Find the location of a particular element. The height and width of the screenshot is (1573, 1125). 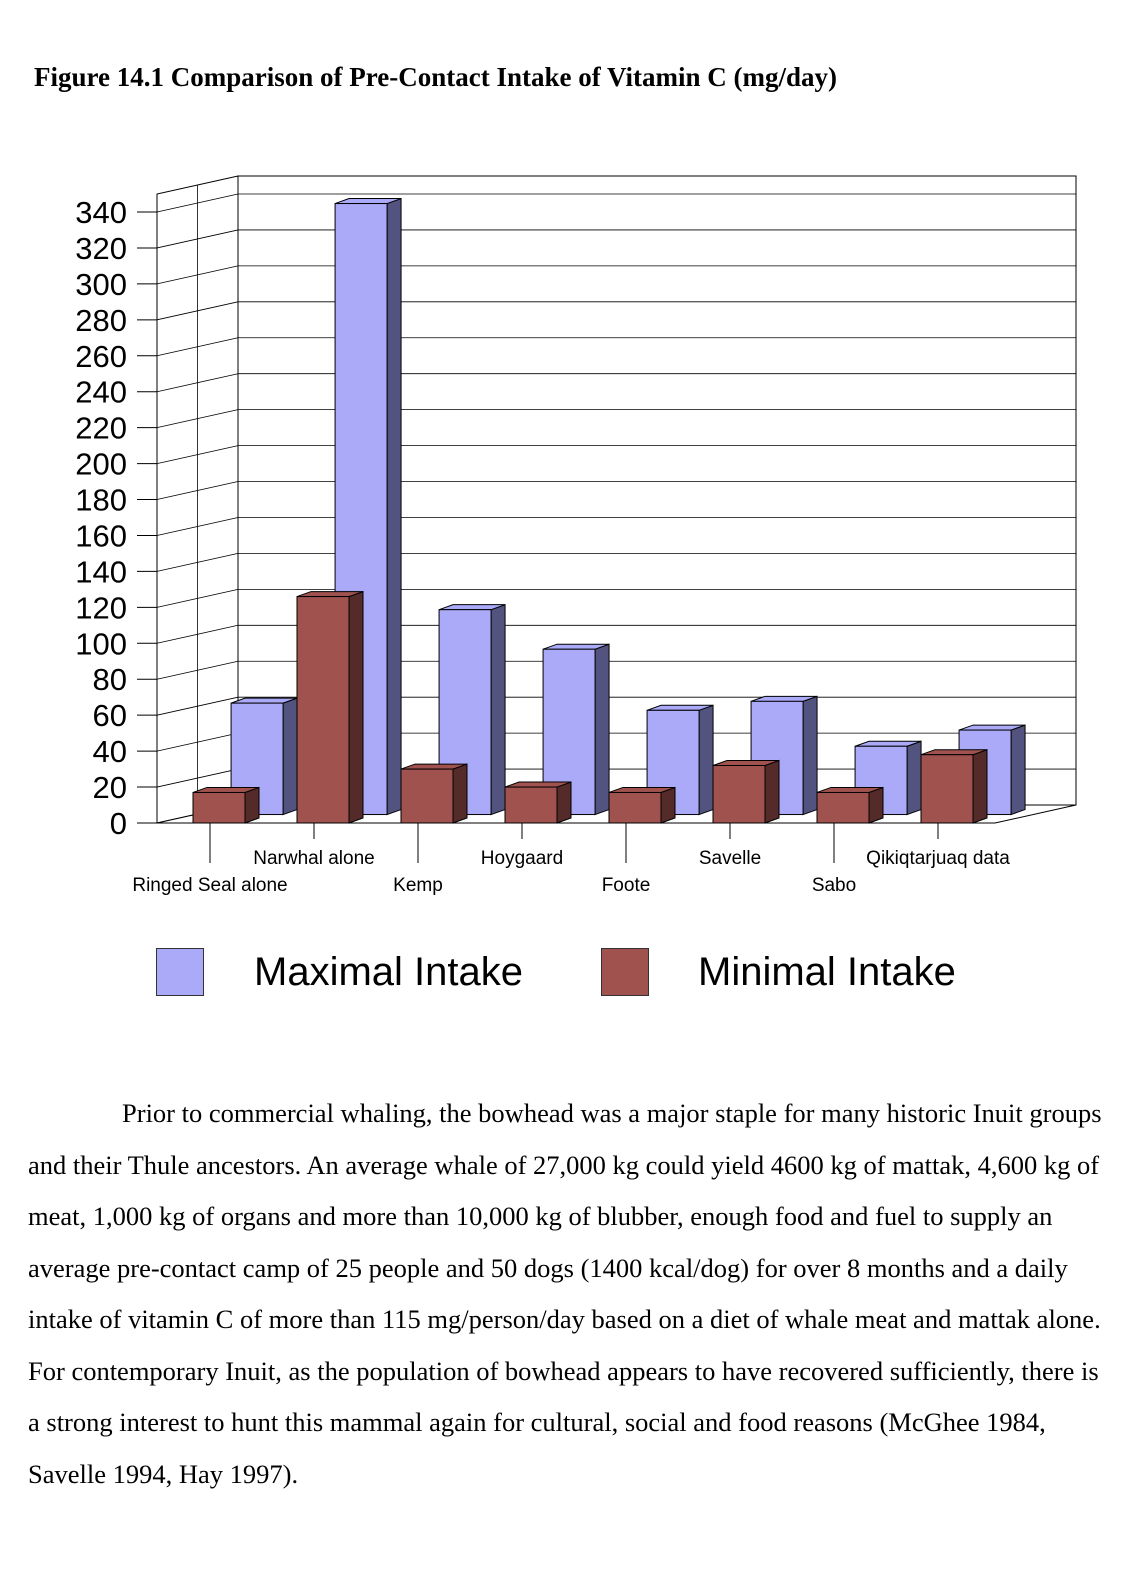

x-tick-label: Kemp is located at coordinates (418, 885).